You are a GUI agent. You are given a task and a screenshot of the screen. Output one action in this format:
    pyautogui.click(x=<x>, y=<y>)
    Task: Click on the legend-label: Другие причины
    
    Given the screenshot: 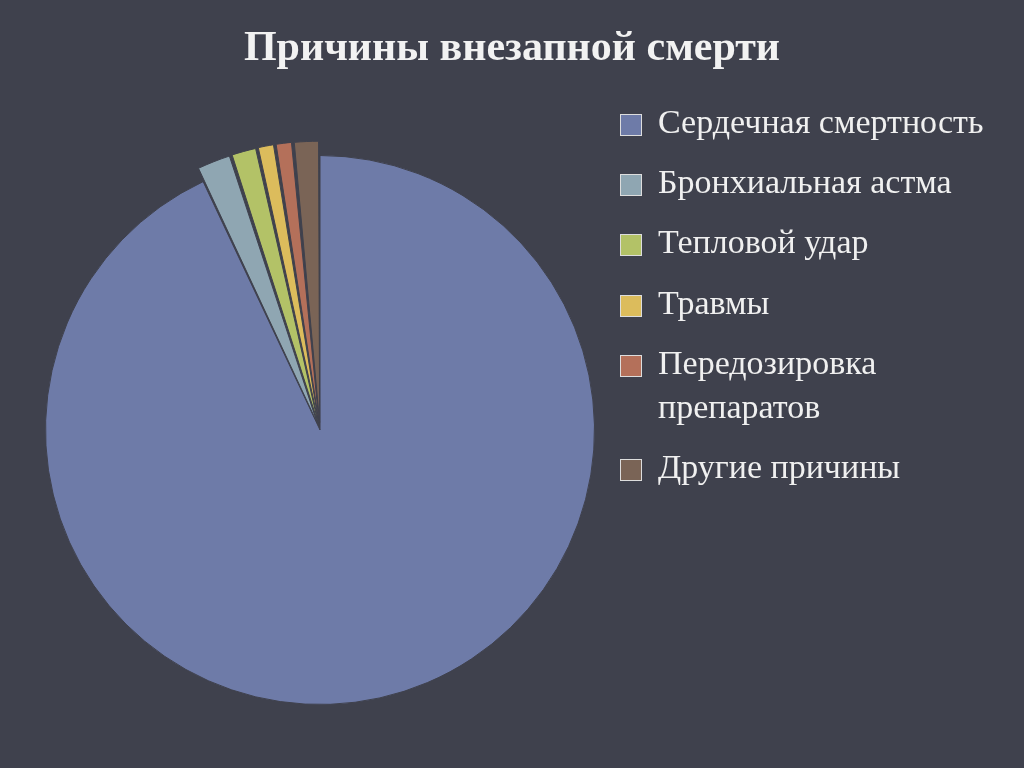 What is the action you would take?
    pyautogui.click(x=779, y=467)
    